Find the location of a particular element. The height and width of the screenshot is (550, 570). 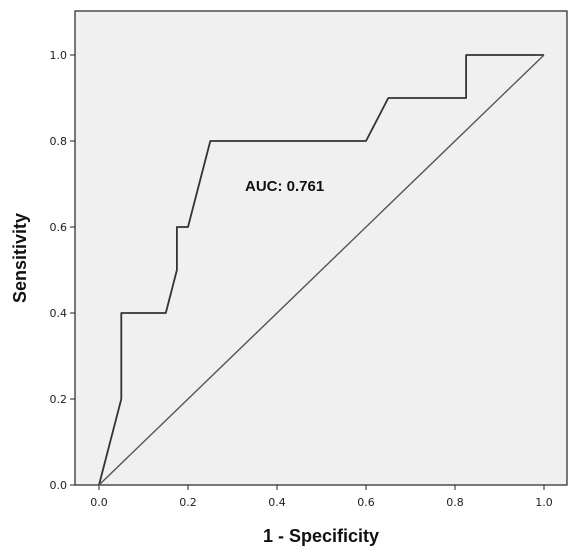

y-axis-title: Sensitivity is located at coordinates (20, 258).